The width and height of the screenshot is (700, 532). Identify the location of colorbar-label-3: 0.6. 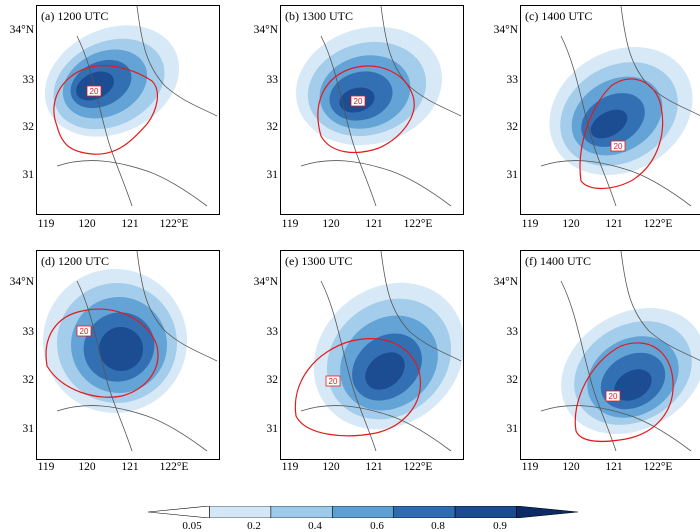
(377, 526).